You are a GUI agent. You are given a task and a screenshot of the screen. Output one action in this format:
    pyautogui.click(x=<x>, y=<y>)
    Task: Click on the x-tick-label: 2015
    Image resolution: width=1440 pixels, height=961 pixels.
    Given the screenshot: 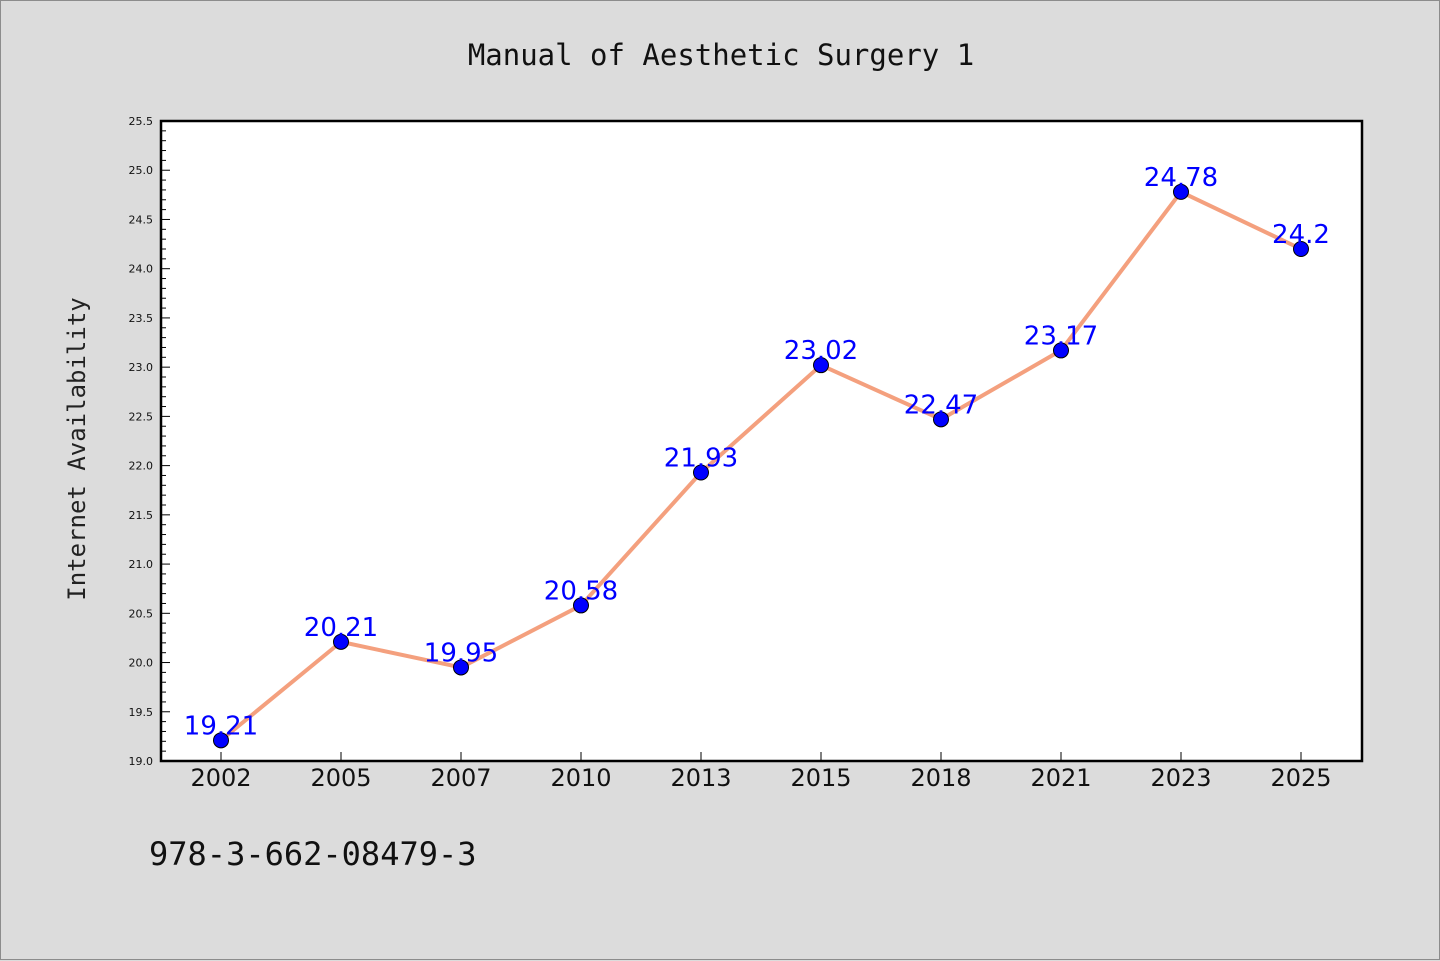 What is the action you would take?
    pyautogui.click(x=820, y=778)
    